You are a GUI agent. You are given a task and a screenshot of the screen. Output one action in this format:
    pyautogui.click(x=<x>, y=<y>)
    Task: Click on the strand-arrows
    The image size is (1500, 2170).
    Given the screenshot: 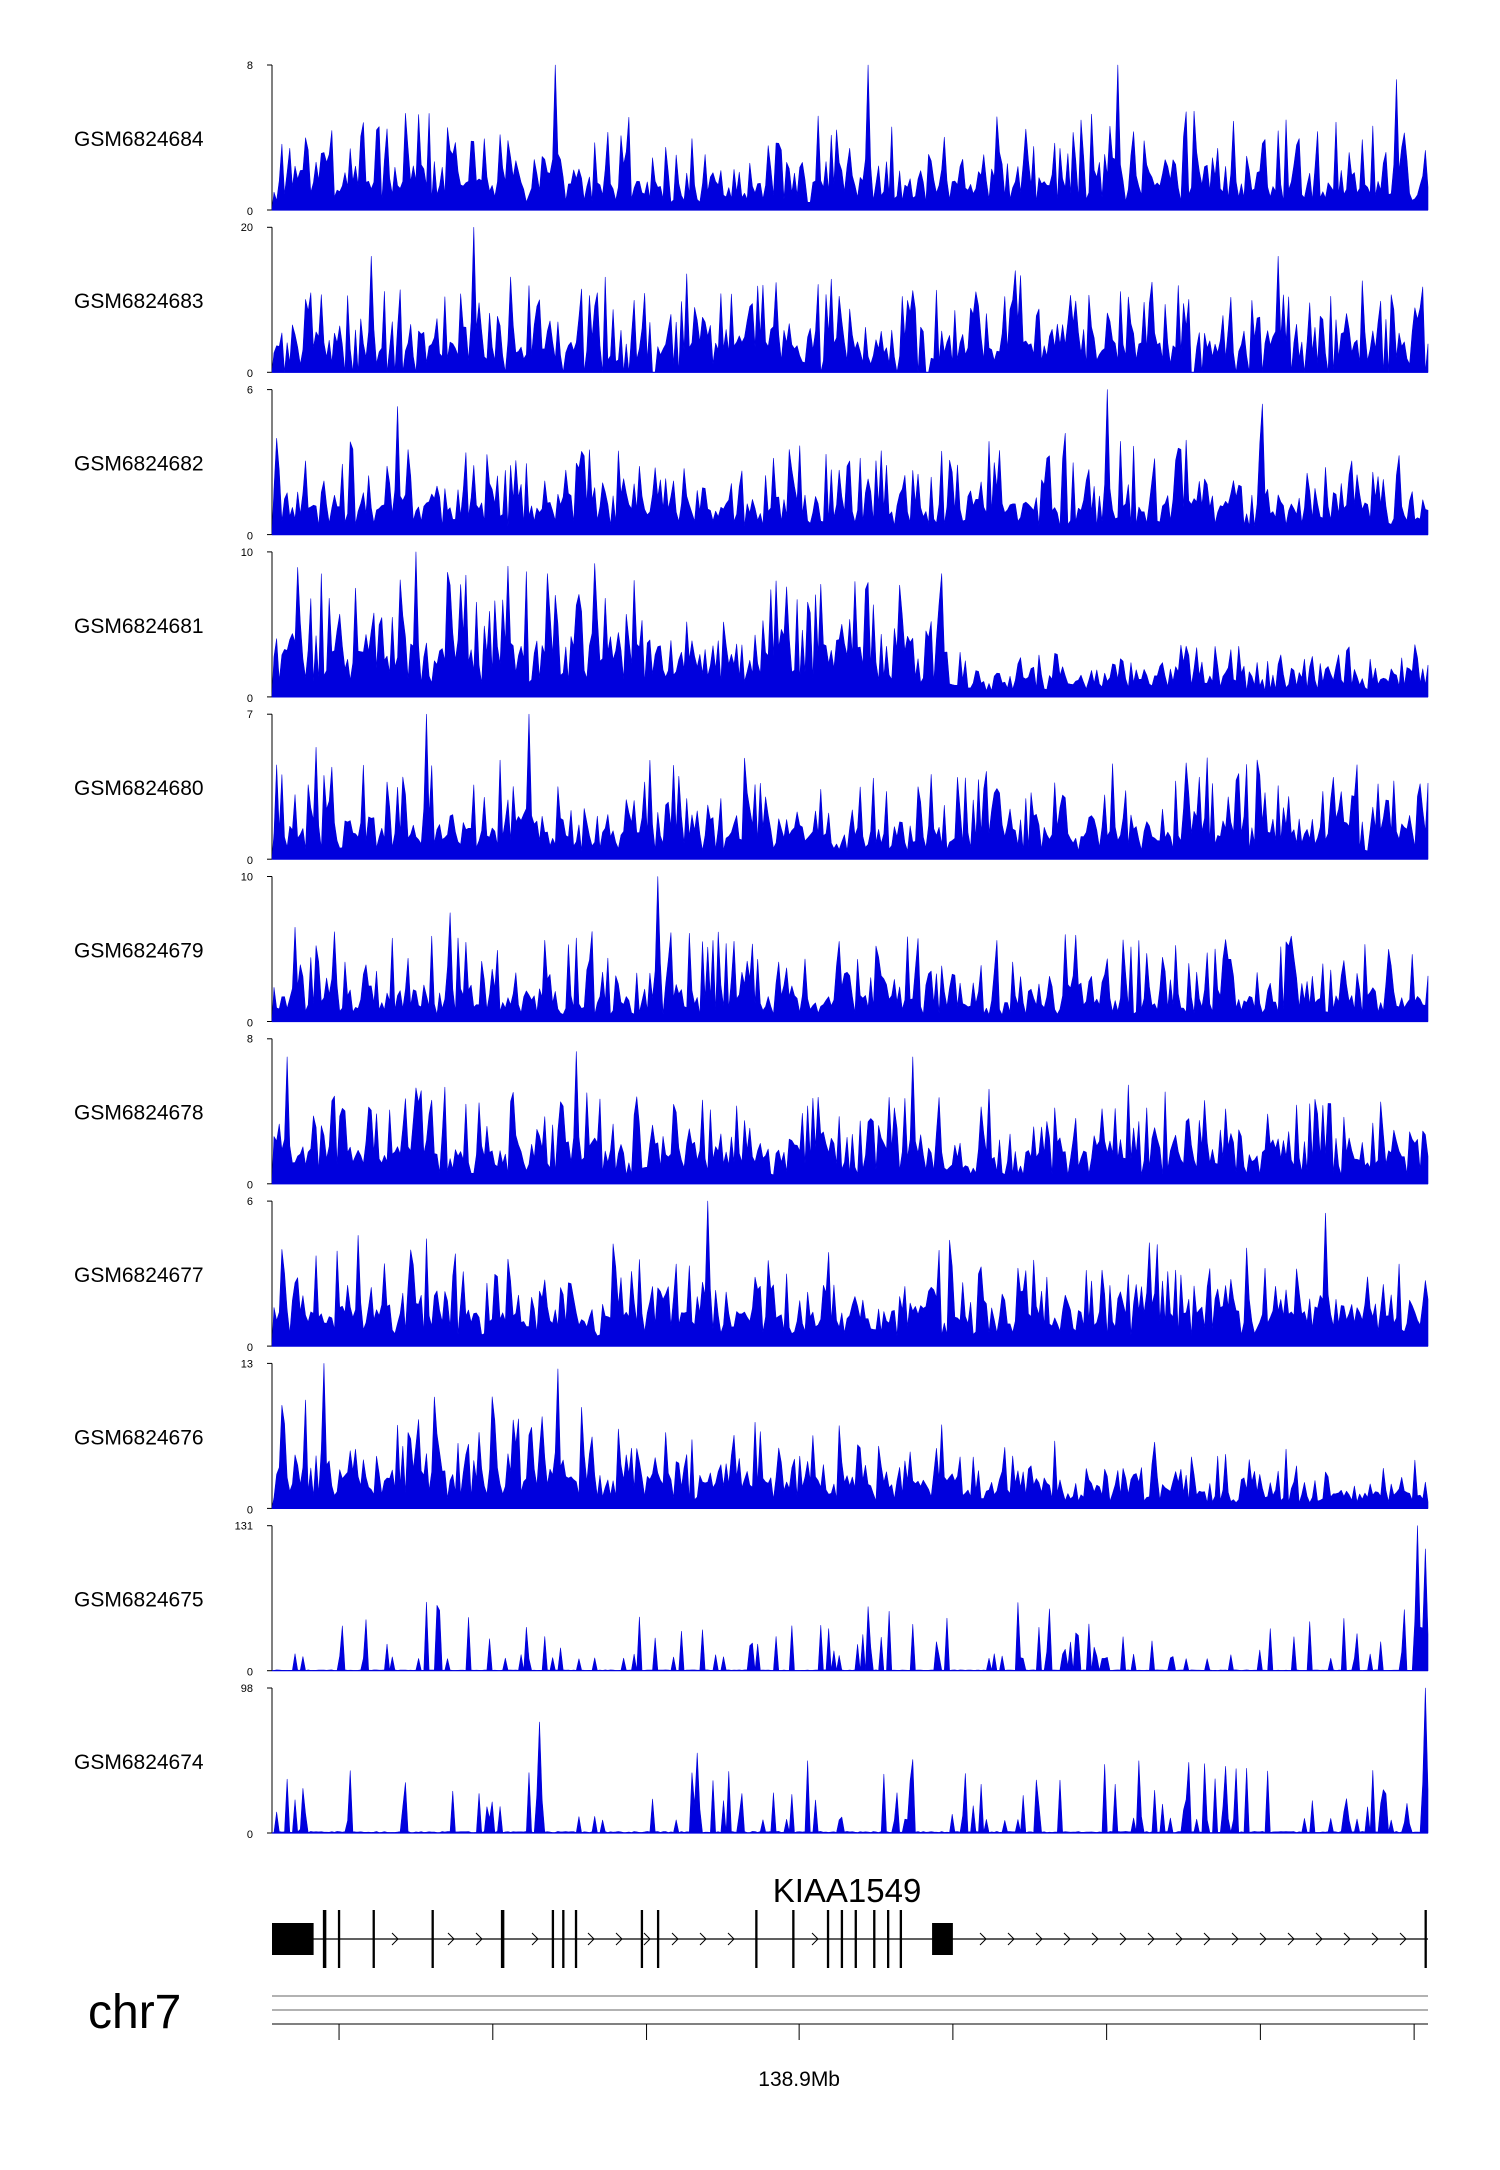 What is the action you would take?
    pyautogui.click(x=899, y=1939)
    